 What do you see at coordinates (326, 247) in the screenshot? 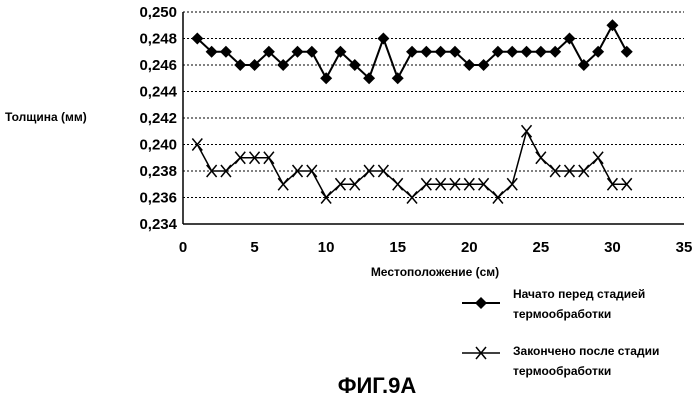
I see `x-tick-label: 10` at bounding box center [326, 247].